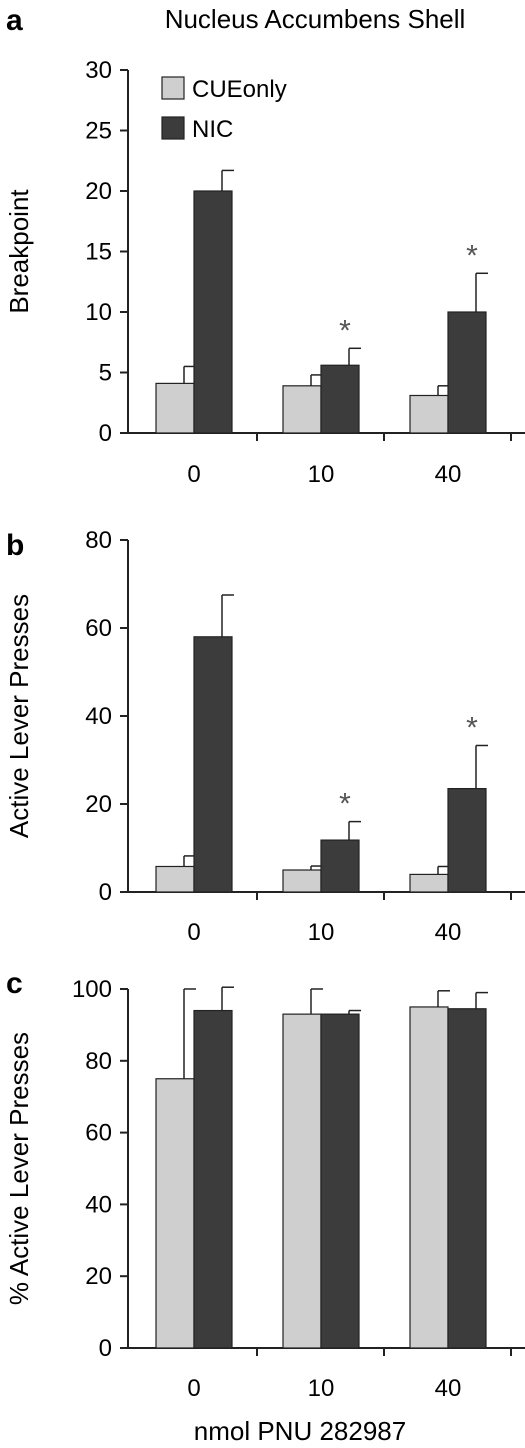 The image size is (525, 1448). I want to click on y-tick-label: 30, so click(98, 70).